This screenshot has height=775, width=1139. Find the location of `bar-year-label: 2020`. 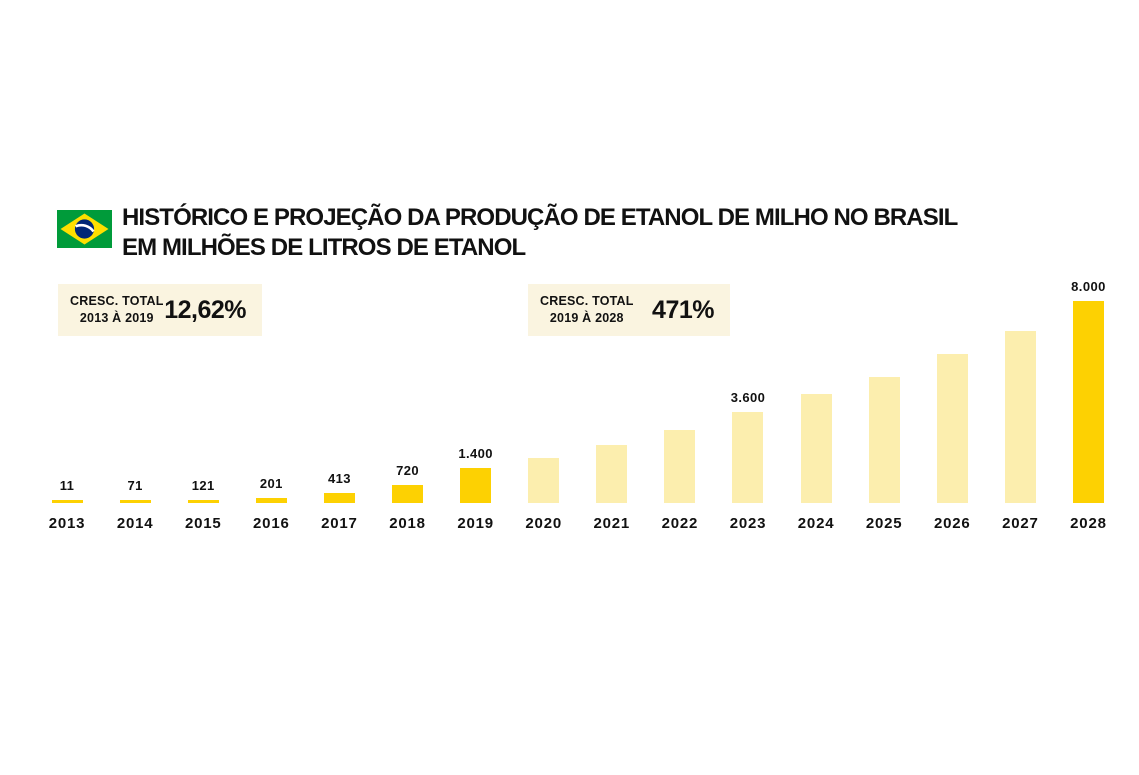

bar-year-label: 2020 is located at coordinates (543, 523).